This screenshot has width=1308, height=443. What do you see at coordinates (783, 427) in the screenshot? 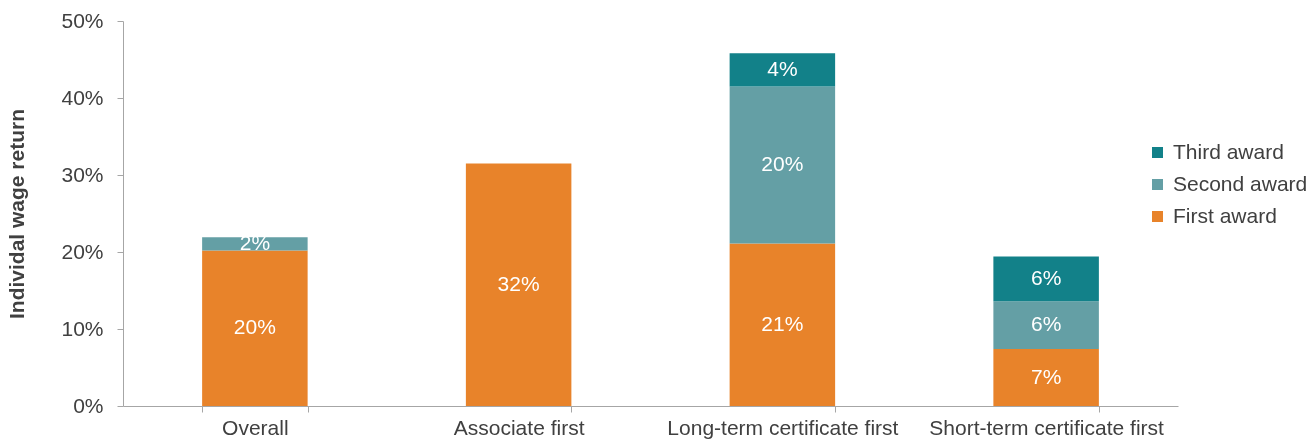
I see `x-tick-label: Long-term certificate first` at bounding box center [783, 427].